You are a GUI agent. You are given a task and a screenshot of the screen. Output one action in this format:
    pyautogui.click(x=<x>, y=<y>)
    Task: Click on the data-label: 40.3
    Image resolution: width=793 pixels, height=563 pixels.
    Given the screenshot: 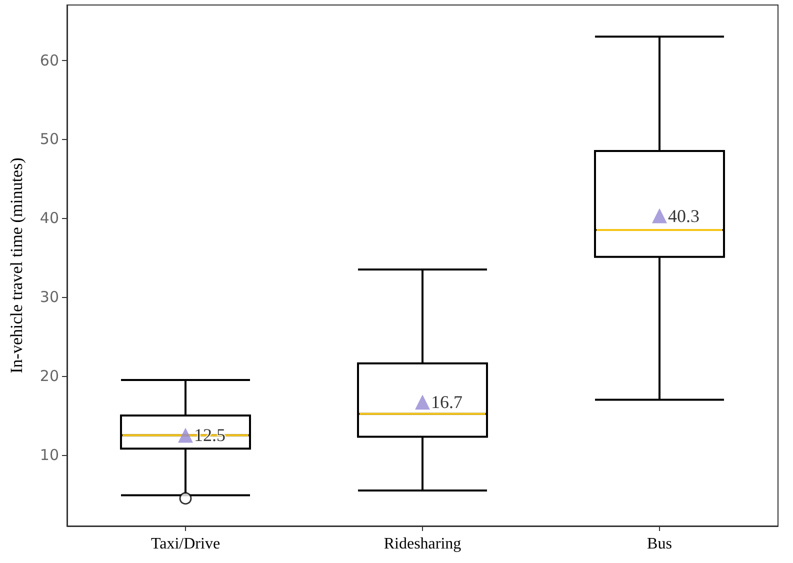 What is the action you would take?
    pyautogui.click(x=684, y=216)
    